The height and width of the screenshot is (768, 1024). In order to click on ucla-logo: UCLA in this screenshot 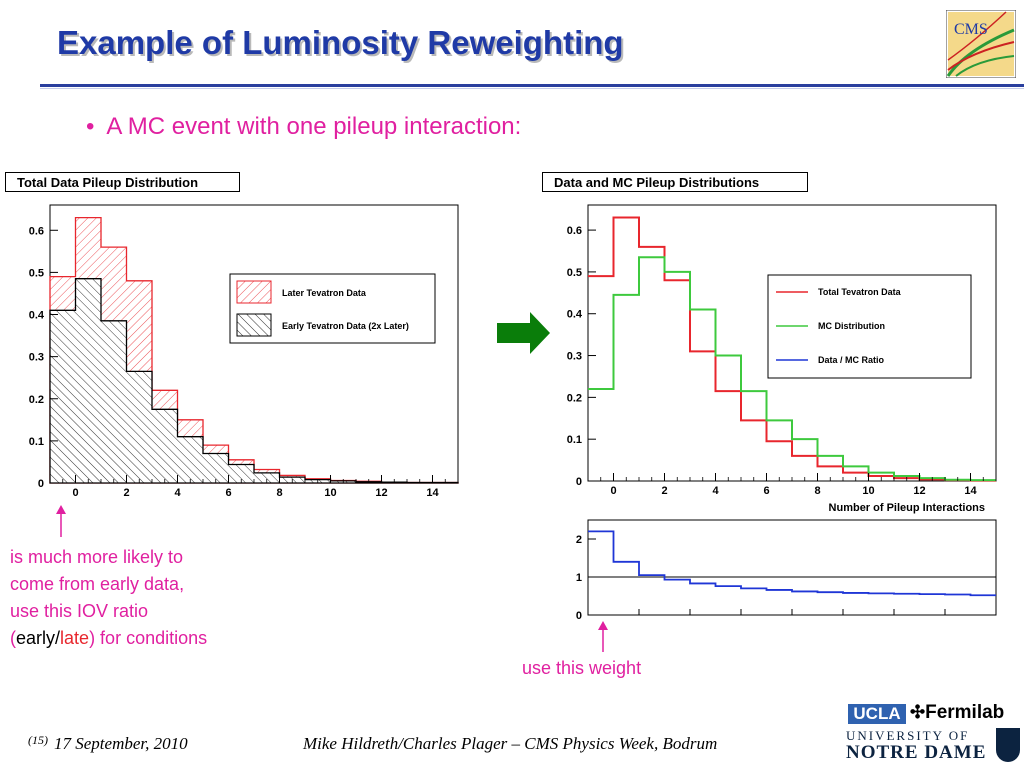, I will do `click(877, 714)`.